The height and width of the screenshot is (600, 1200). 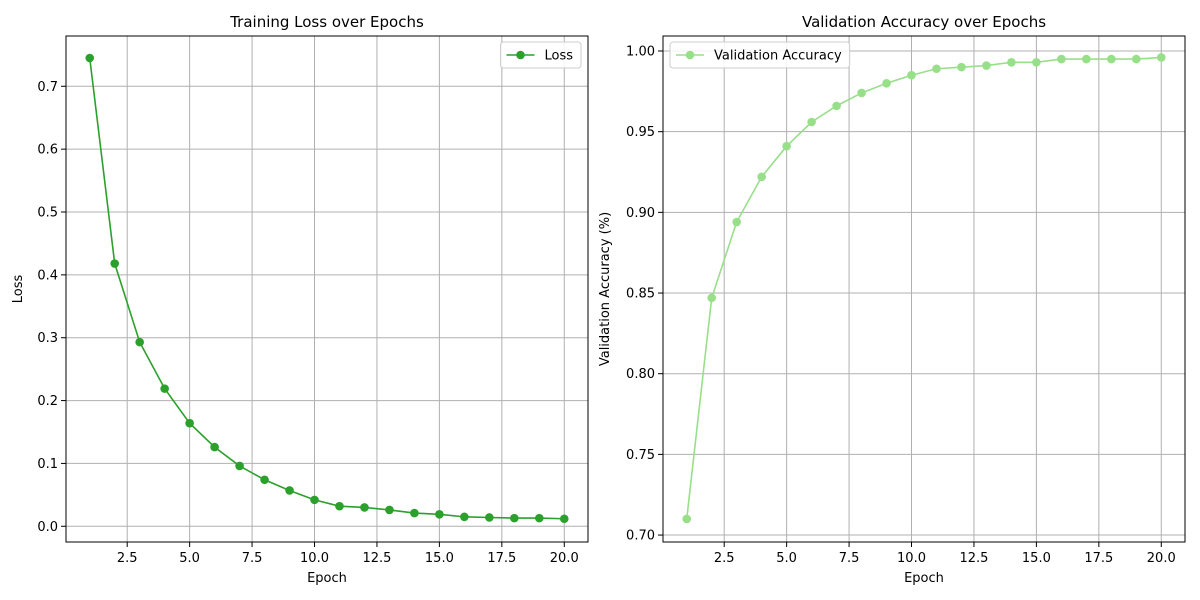 What do you see at coordinates (640, 132) in the screenshot?
I see `y-tick-label: 0.95` at bounding box center [640, 132].